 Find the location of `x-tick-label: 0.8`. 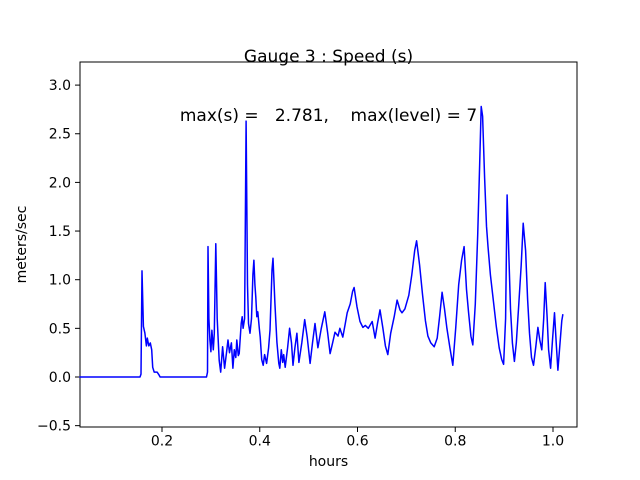

x-tick-label: 0.8 is located at coordinates (455, 442).